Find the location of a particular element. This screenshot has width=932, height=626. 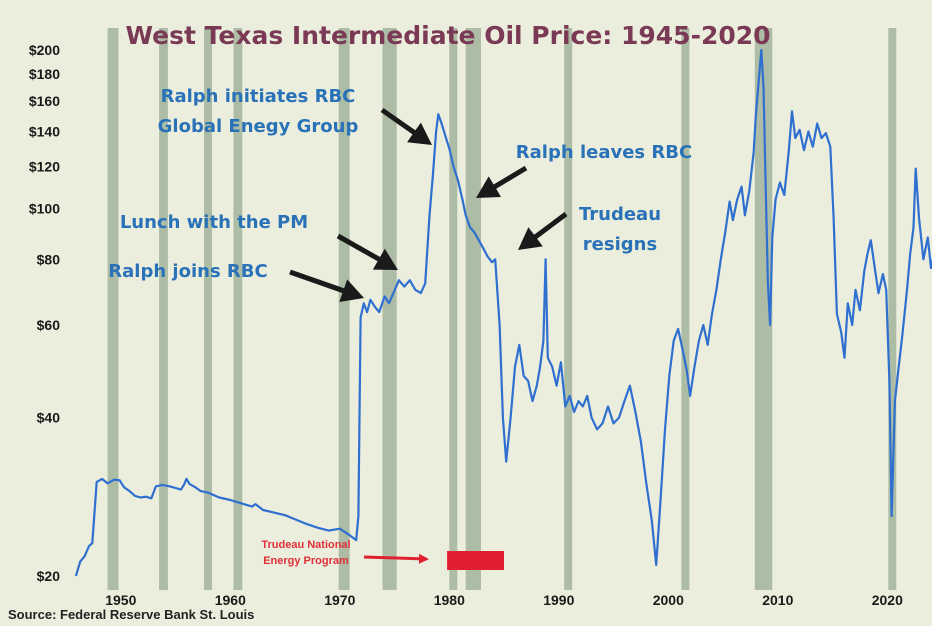

source-note: Source: Federal Reserve Bank St. Louis is located at coordinates (131, 614).